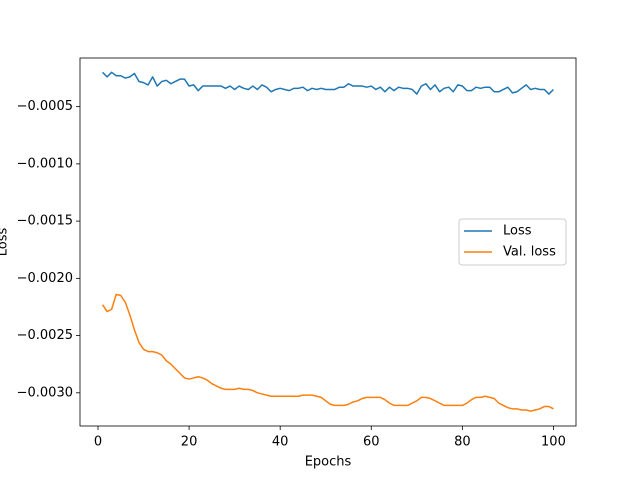 This screenshot has width=640, height=480. I want to click on y-tick-label: −0.0015, so click(45, 221).